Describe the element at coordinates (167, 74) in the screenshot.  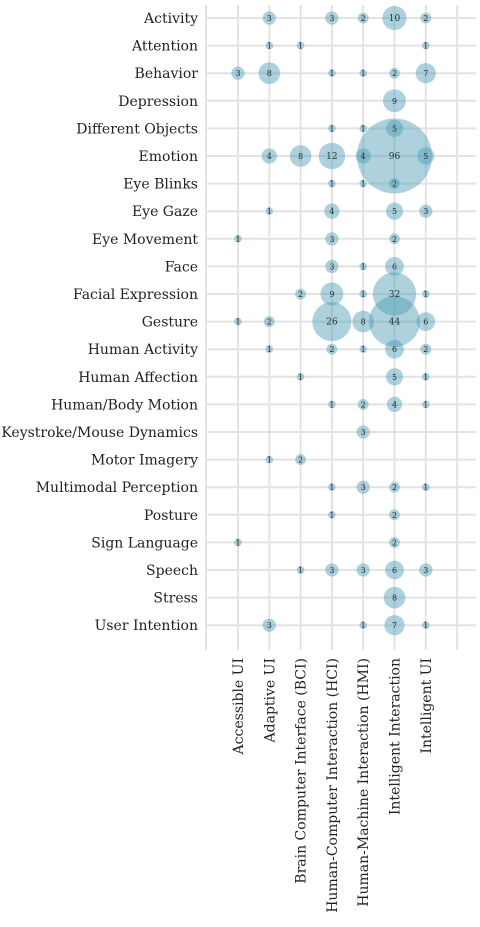
I see `row-label: Behavior` at that location.